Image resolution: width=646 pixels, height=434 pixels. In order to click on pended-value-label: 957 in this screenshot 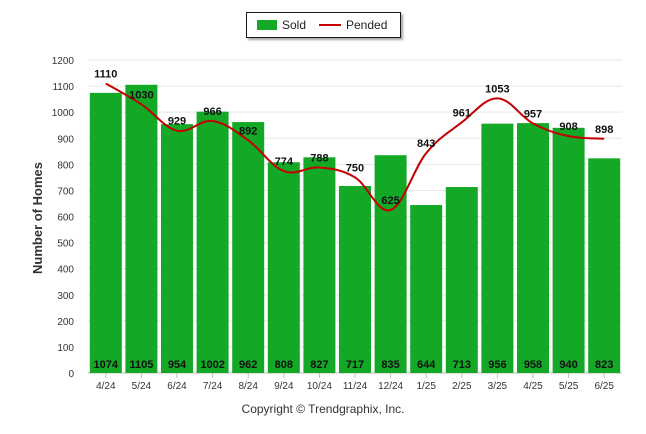, I will do `click(533, 114)`.